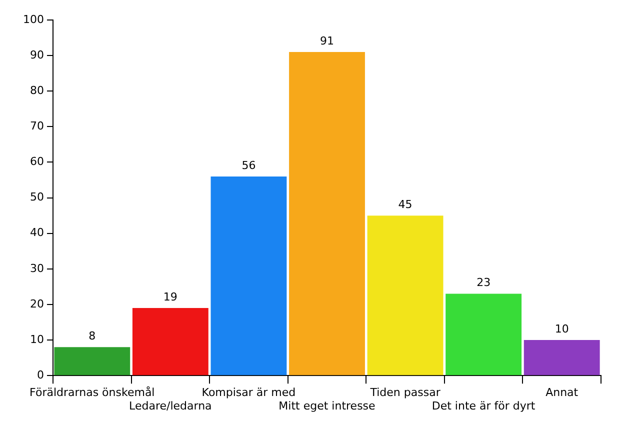  What do you see at coordinates (92, 393) in the screenshot?
I see `x-tick-label: Föräldrarnas önskemål` at bounding box center [92, 393].